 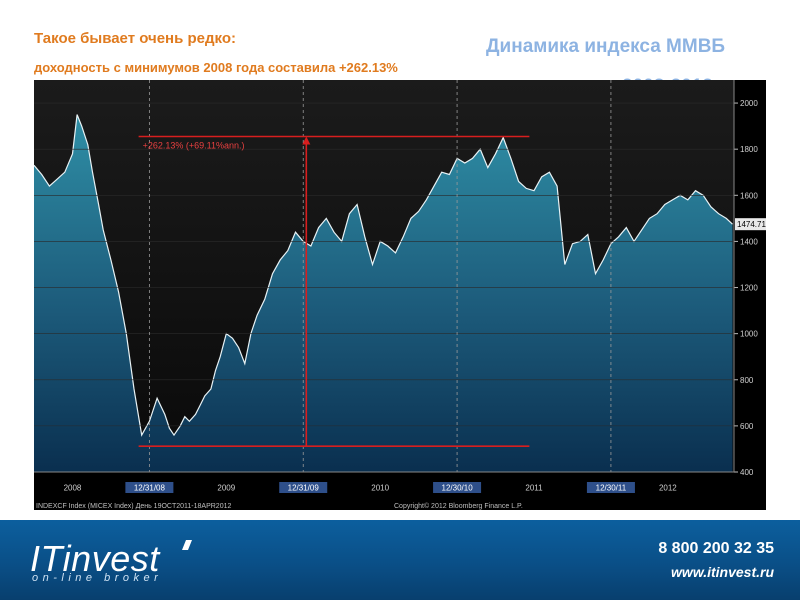 I want to click on last-value-box, so click(x=750, y=224).